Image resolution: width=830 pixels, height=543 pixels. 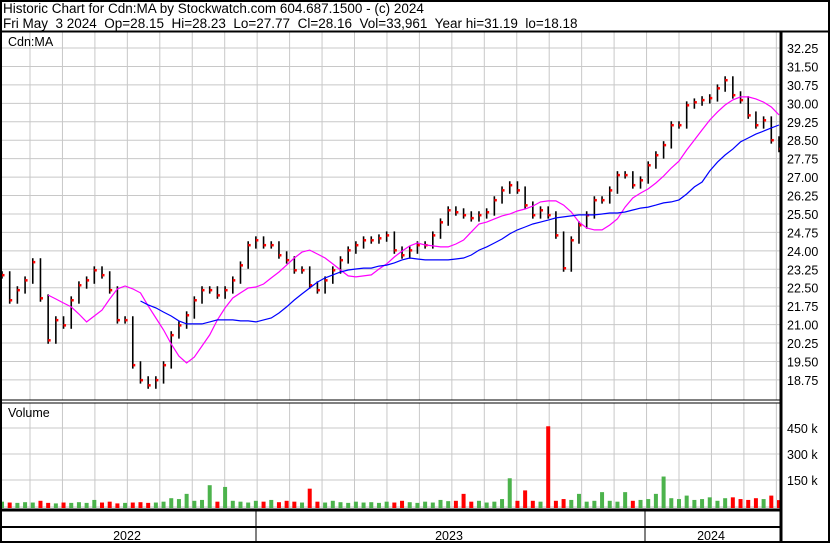 What do you see at coordinates (31, 42) in the screenshot?
I see `price-panel-title: Cdn:MA` at bounding box center [31, 42].